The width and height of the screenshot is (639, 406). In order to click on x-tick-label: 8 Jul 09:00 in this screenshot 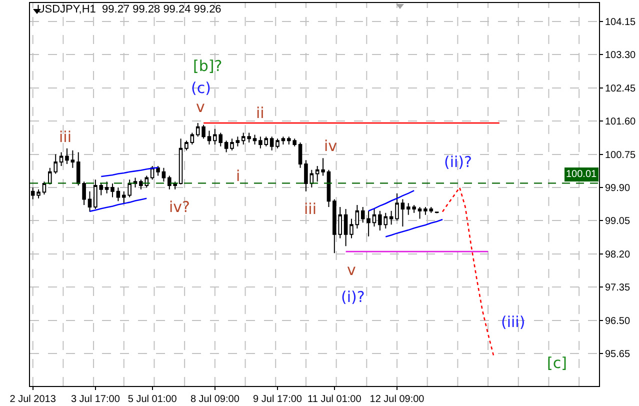, I will do `click(215, 399)`.